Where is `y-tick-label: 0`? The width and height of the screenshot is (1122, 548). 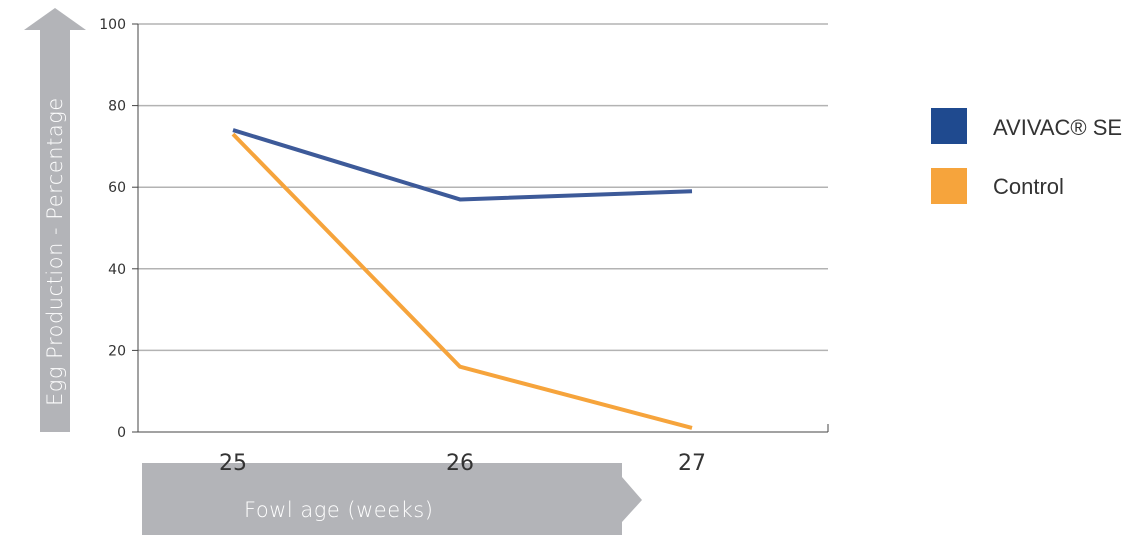
y-tick-label: 0 is located at coordinates (121, 433).